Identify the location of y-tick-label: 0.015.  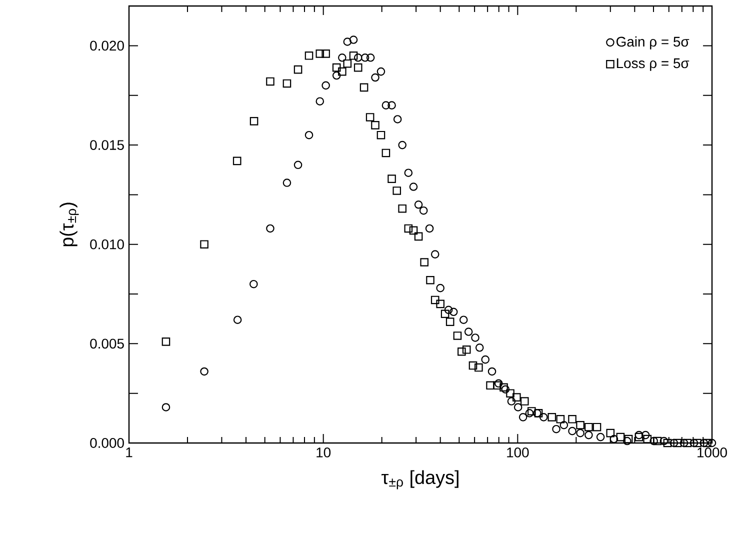
(107, 145).